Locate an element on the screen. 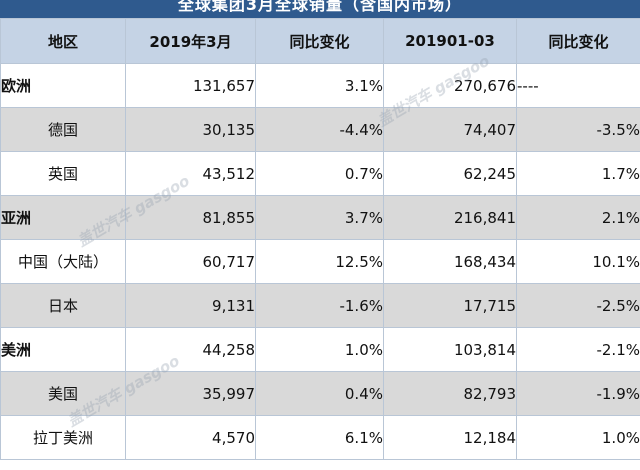 The height and width of the screenshot is (470, 640). ytd-sales-cell: 216,841 is located at coordinates (450, 217).